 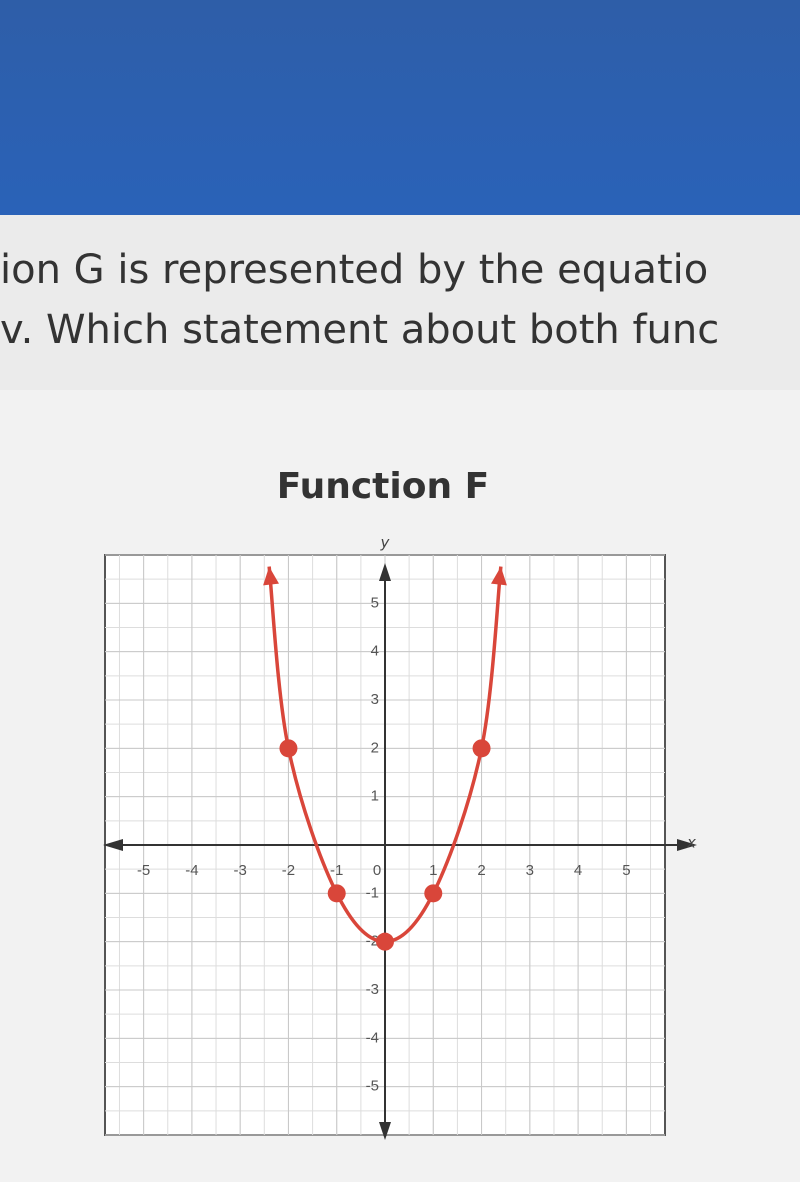 I want to click on x-tick-label: -2, so click(x=288, y=870).